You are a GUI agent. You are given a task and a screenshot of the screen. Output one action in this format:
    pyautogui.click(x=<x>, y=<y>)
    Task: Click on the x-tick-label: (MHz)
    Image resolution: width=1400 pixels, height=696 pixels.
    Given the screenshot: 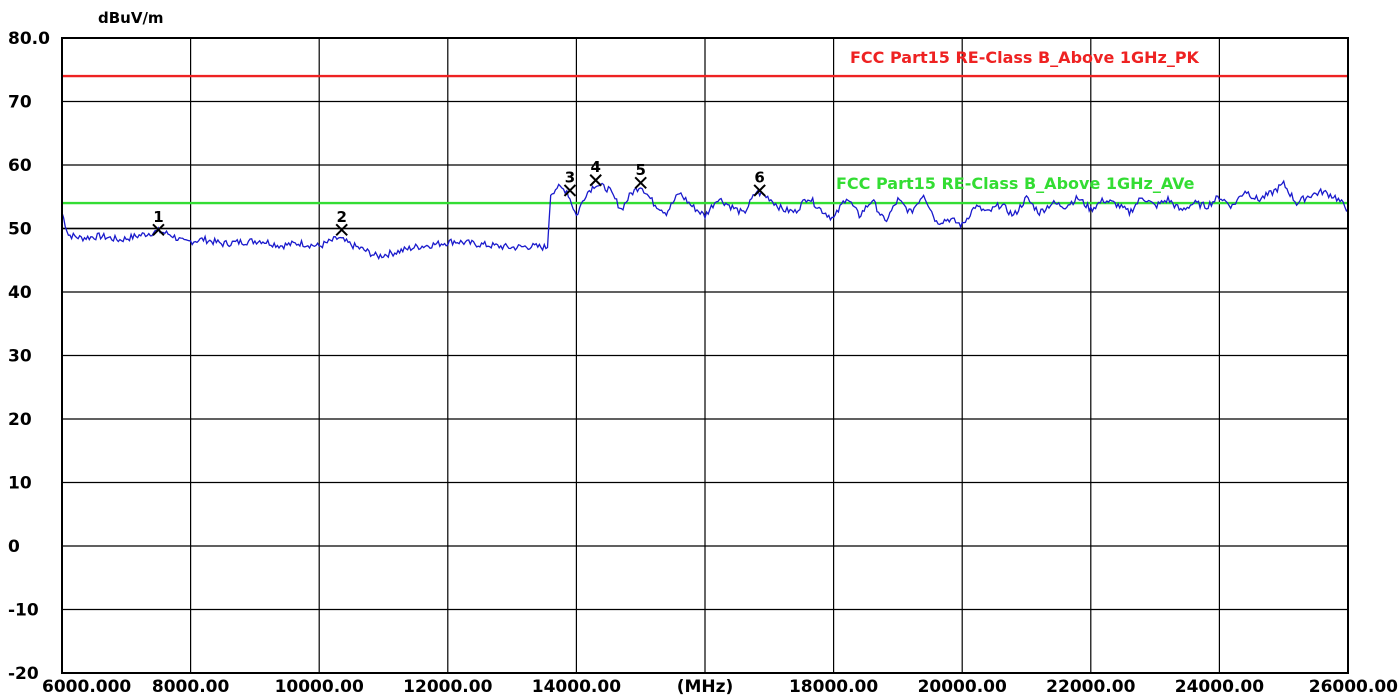 What is the action you would take?
    pyautogui.click(x=705, y=686)
    